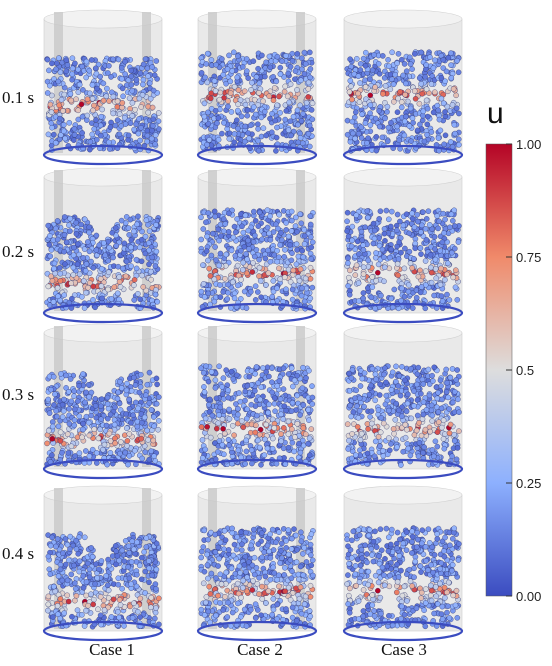 The width and height of the screenshot is (552, 666). Describe the element at coordinates (18, 251) in the screenshot. I see `row-label-0.2s: 0.2 s` at that location.